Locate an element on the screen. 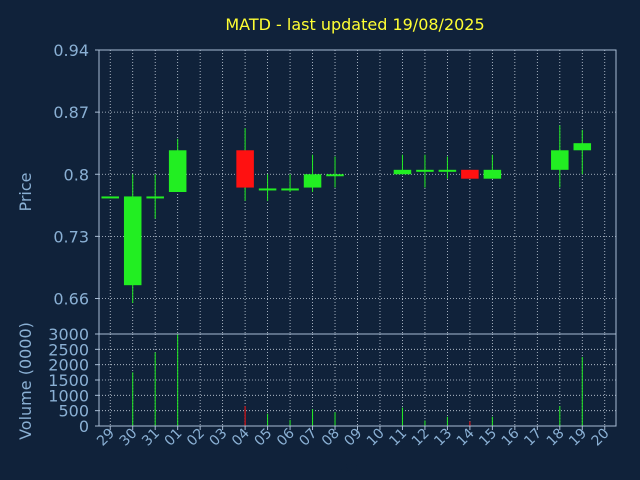 The image size is (640, 480). volume-bars is located at coordinates (357, 380).